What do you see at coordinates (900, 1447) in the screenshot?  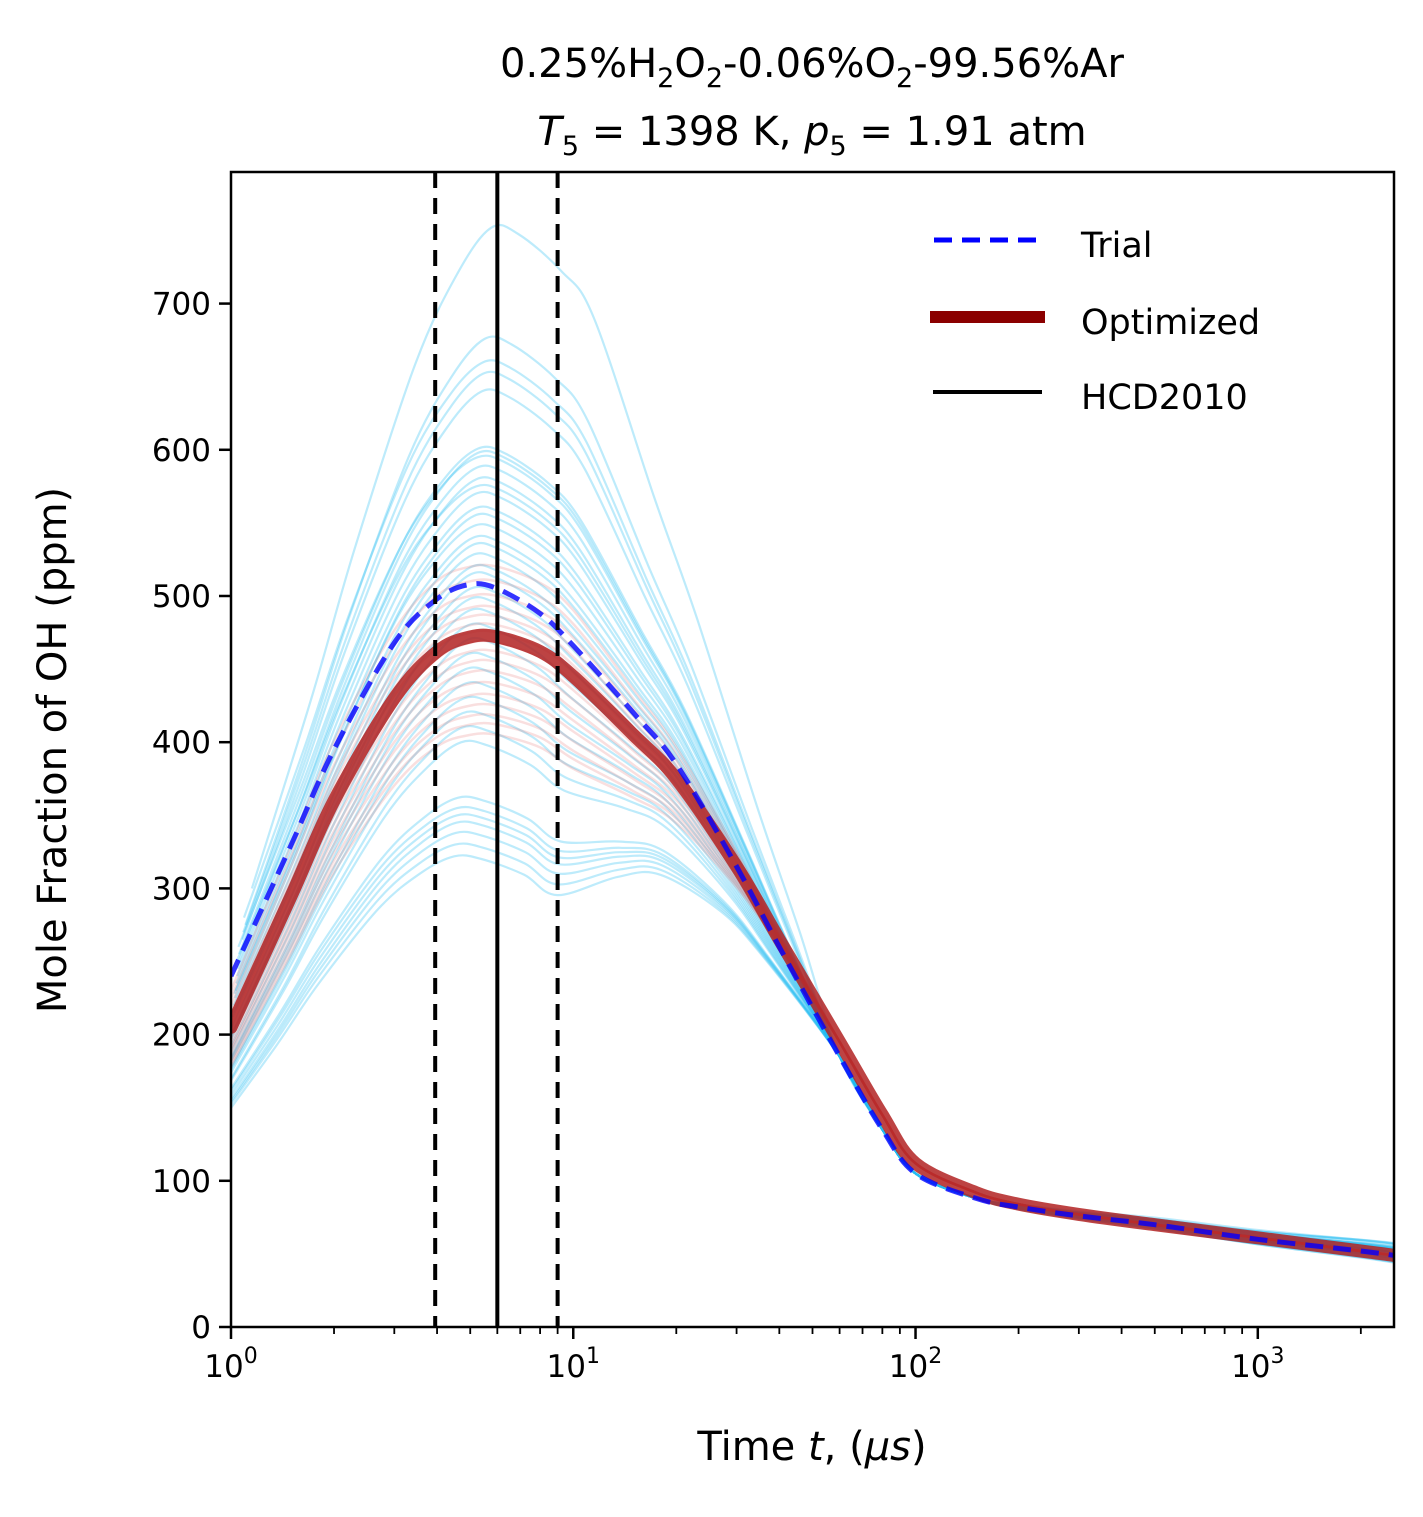 I see `x-label-unit: s` at bounding box center [900, 1447].